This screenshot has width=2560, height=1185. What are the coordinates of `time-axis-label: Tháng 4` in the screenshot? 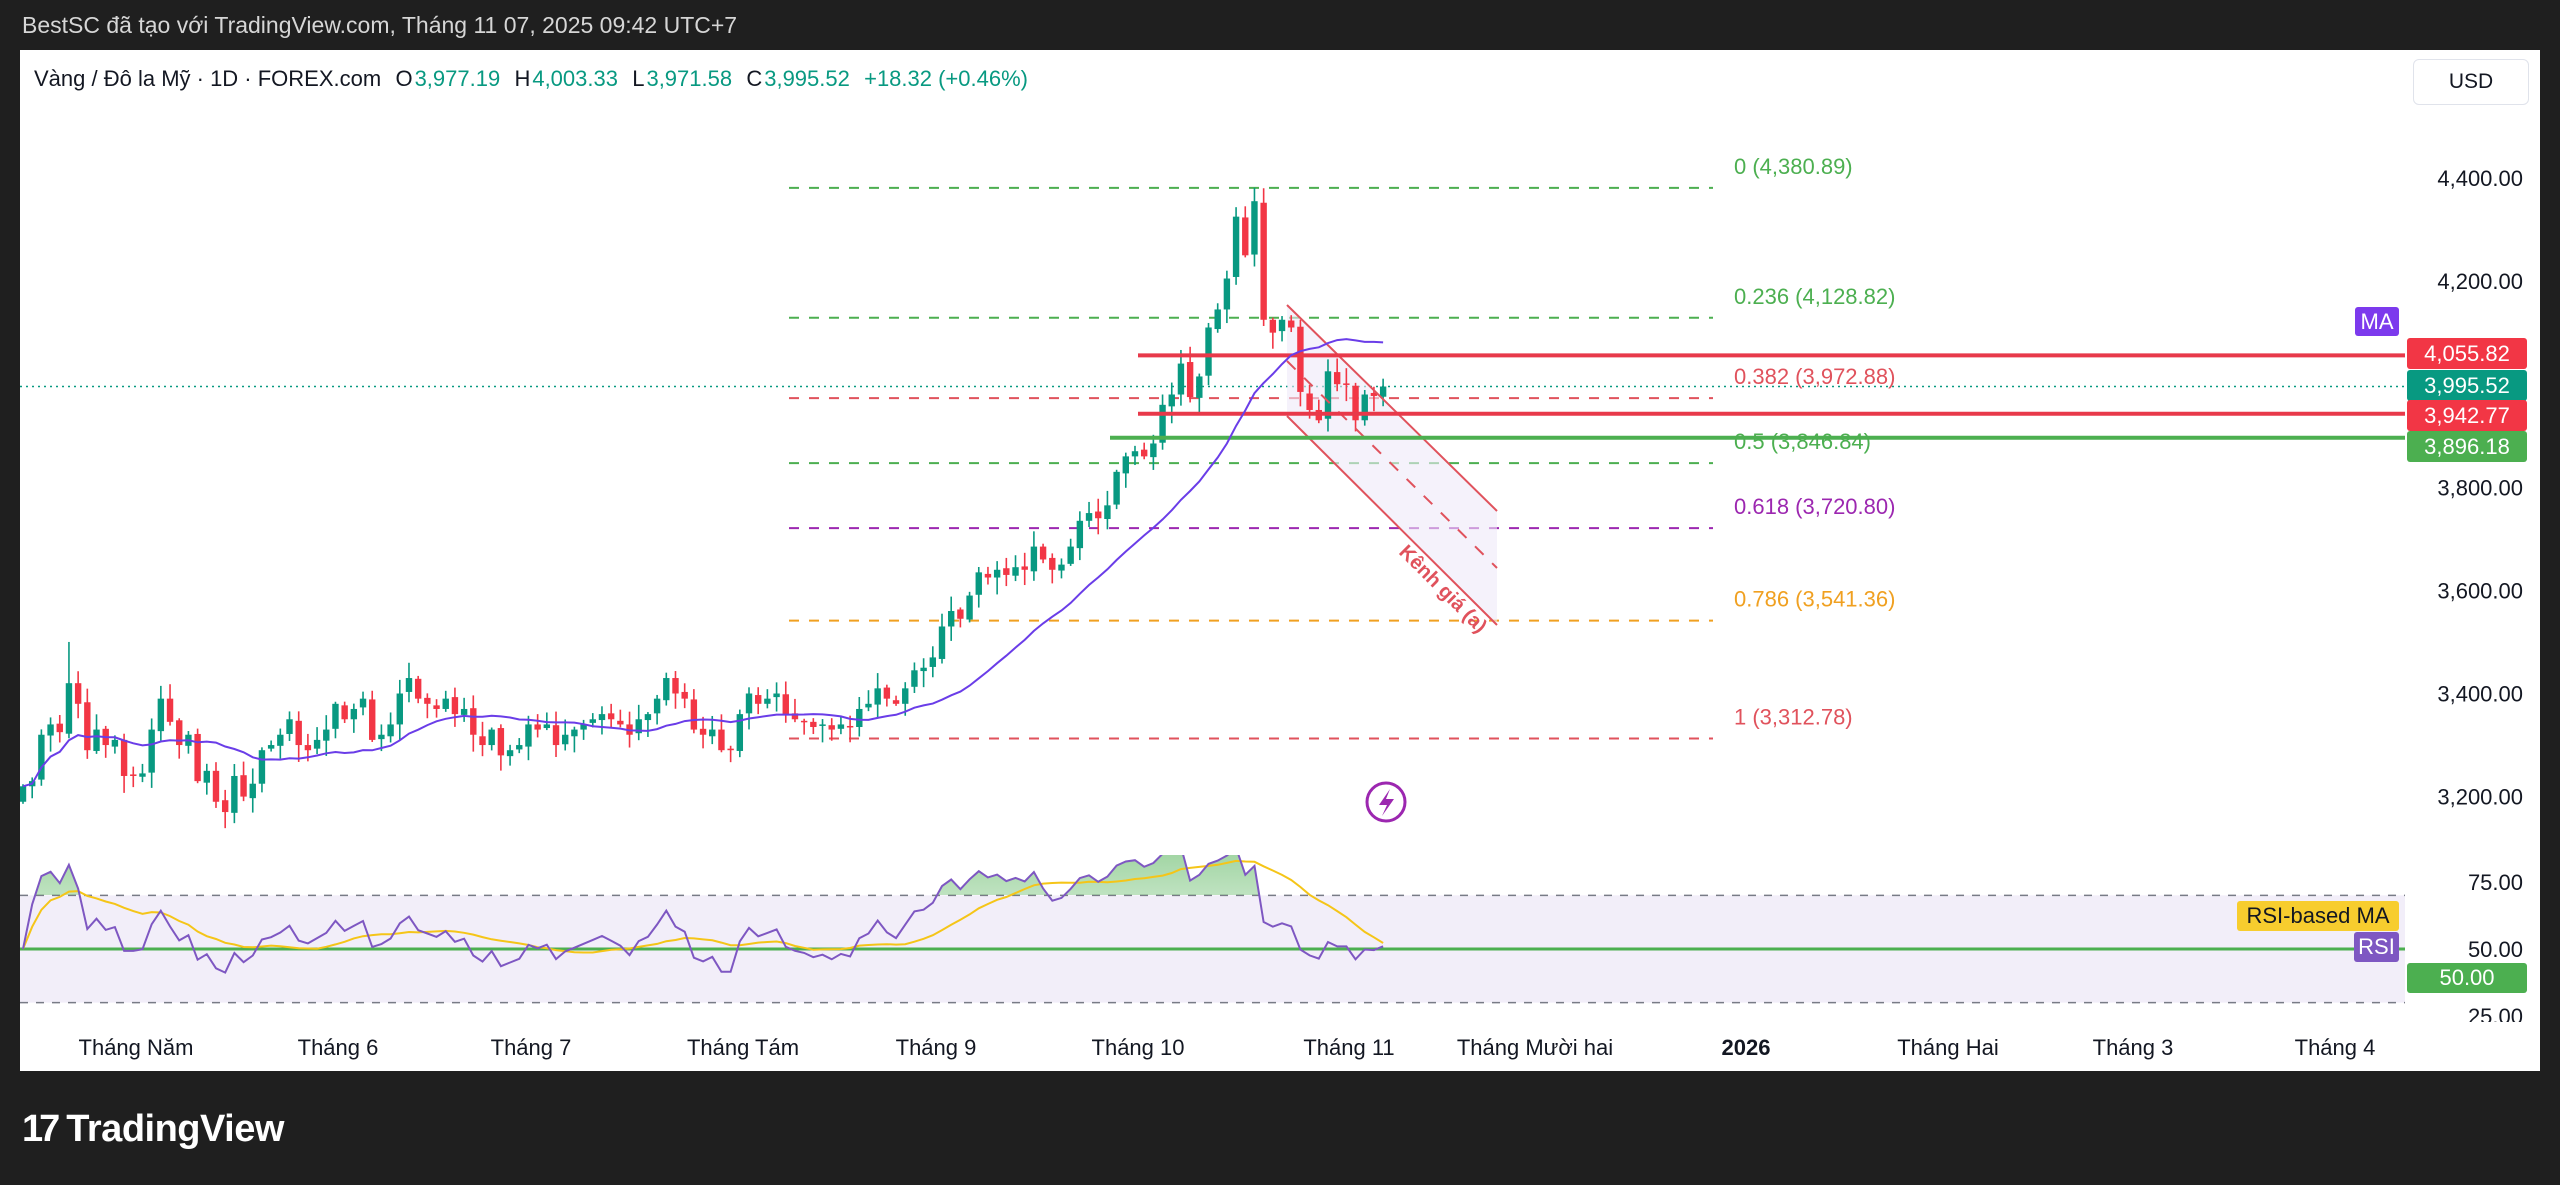 It's located at (2335, 1047).